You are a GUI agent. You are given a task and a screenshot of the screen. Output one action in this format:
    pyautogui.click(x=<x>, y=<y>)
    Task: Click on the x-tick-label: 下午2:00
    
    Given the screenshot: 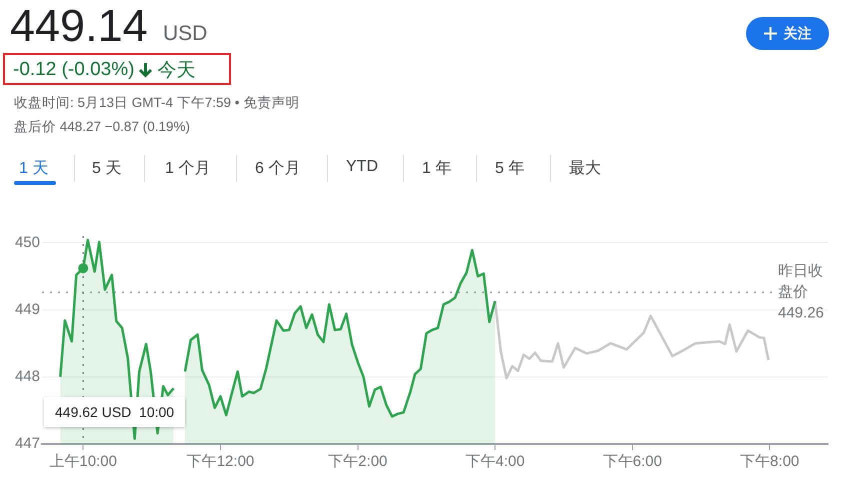 What is the action you would take?
    pyautogui.click(x=358, y=461)
    